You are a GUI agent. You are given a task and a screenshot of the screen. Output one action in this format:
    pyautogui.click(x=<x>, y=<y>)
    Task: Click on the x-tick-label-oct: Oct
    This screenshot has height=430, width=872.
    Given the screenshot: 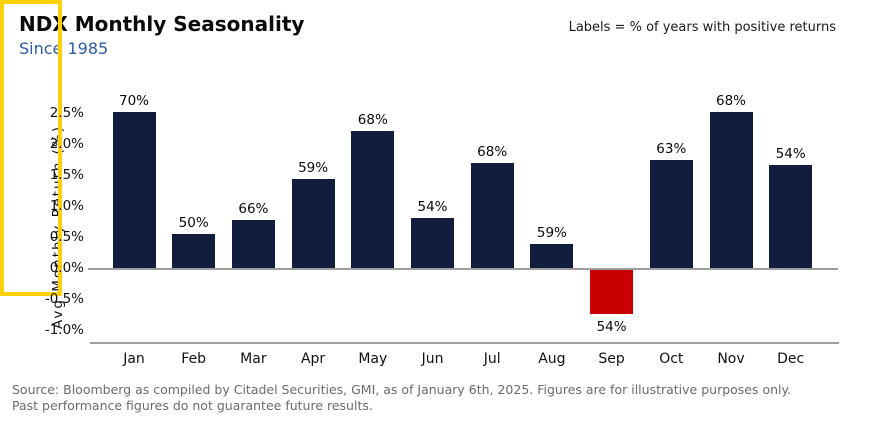 What is the action you would take?
    pyautogui.click(x=671, y=359)
    